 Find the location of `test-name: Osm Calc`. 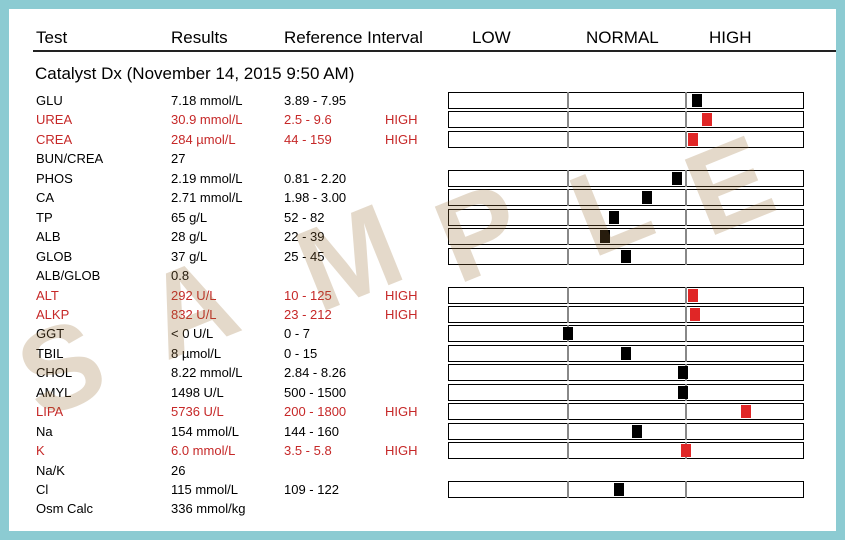

test-name: Osm Calc is located at coordinates (65, 509).